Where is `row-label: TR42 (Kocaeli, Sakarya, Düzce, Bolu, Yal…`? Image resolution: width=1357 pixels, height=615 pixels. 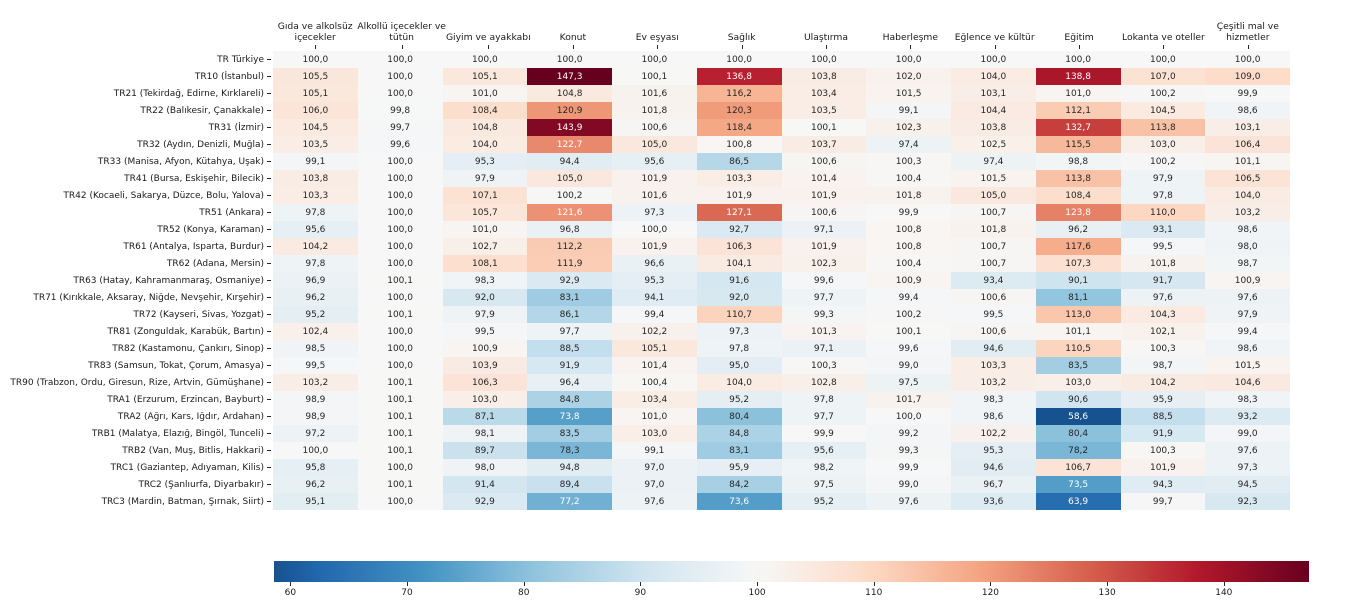 row-label: TR42 (Kocaeli, Sakarya, Düzce, Bolu, Yal… is located at coordinates (136, 195).